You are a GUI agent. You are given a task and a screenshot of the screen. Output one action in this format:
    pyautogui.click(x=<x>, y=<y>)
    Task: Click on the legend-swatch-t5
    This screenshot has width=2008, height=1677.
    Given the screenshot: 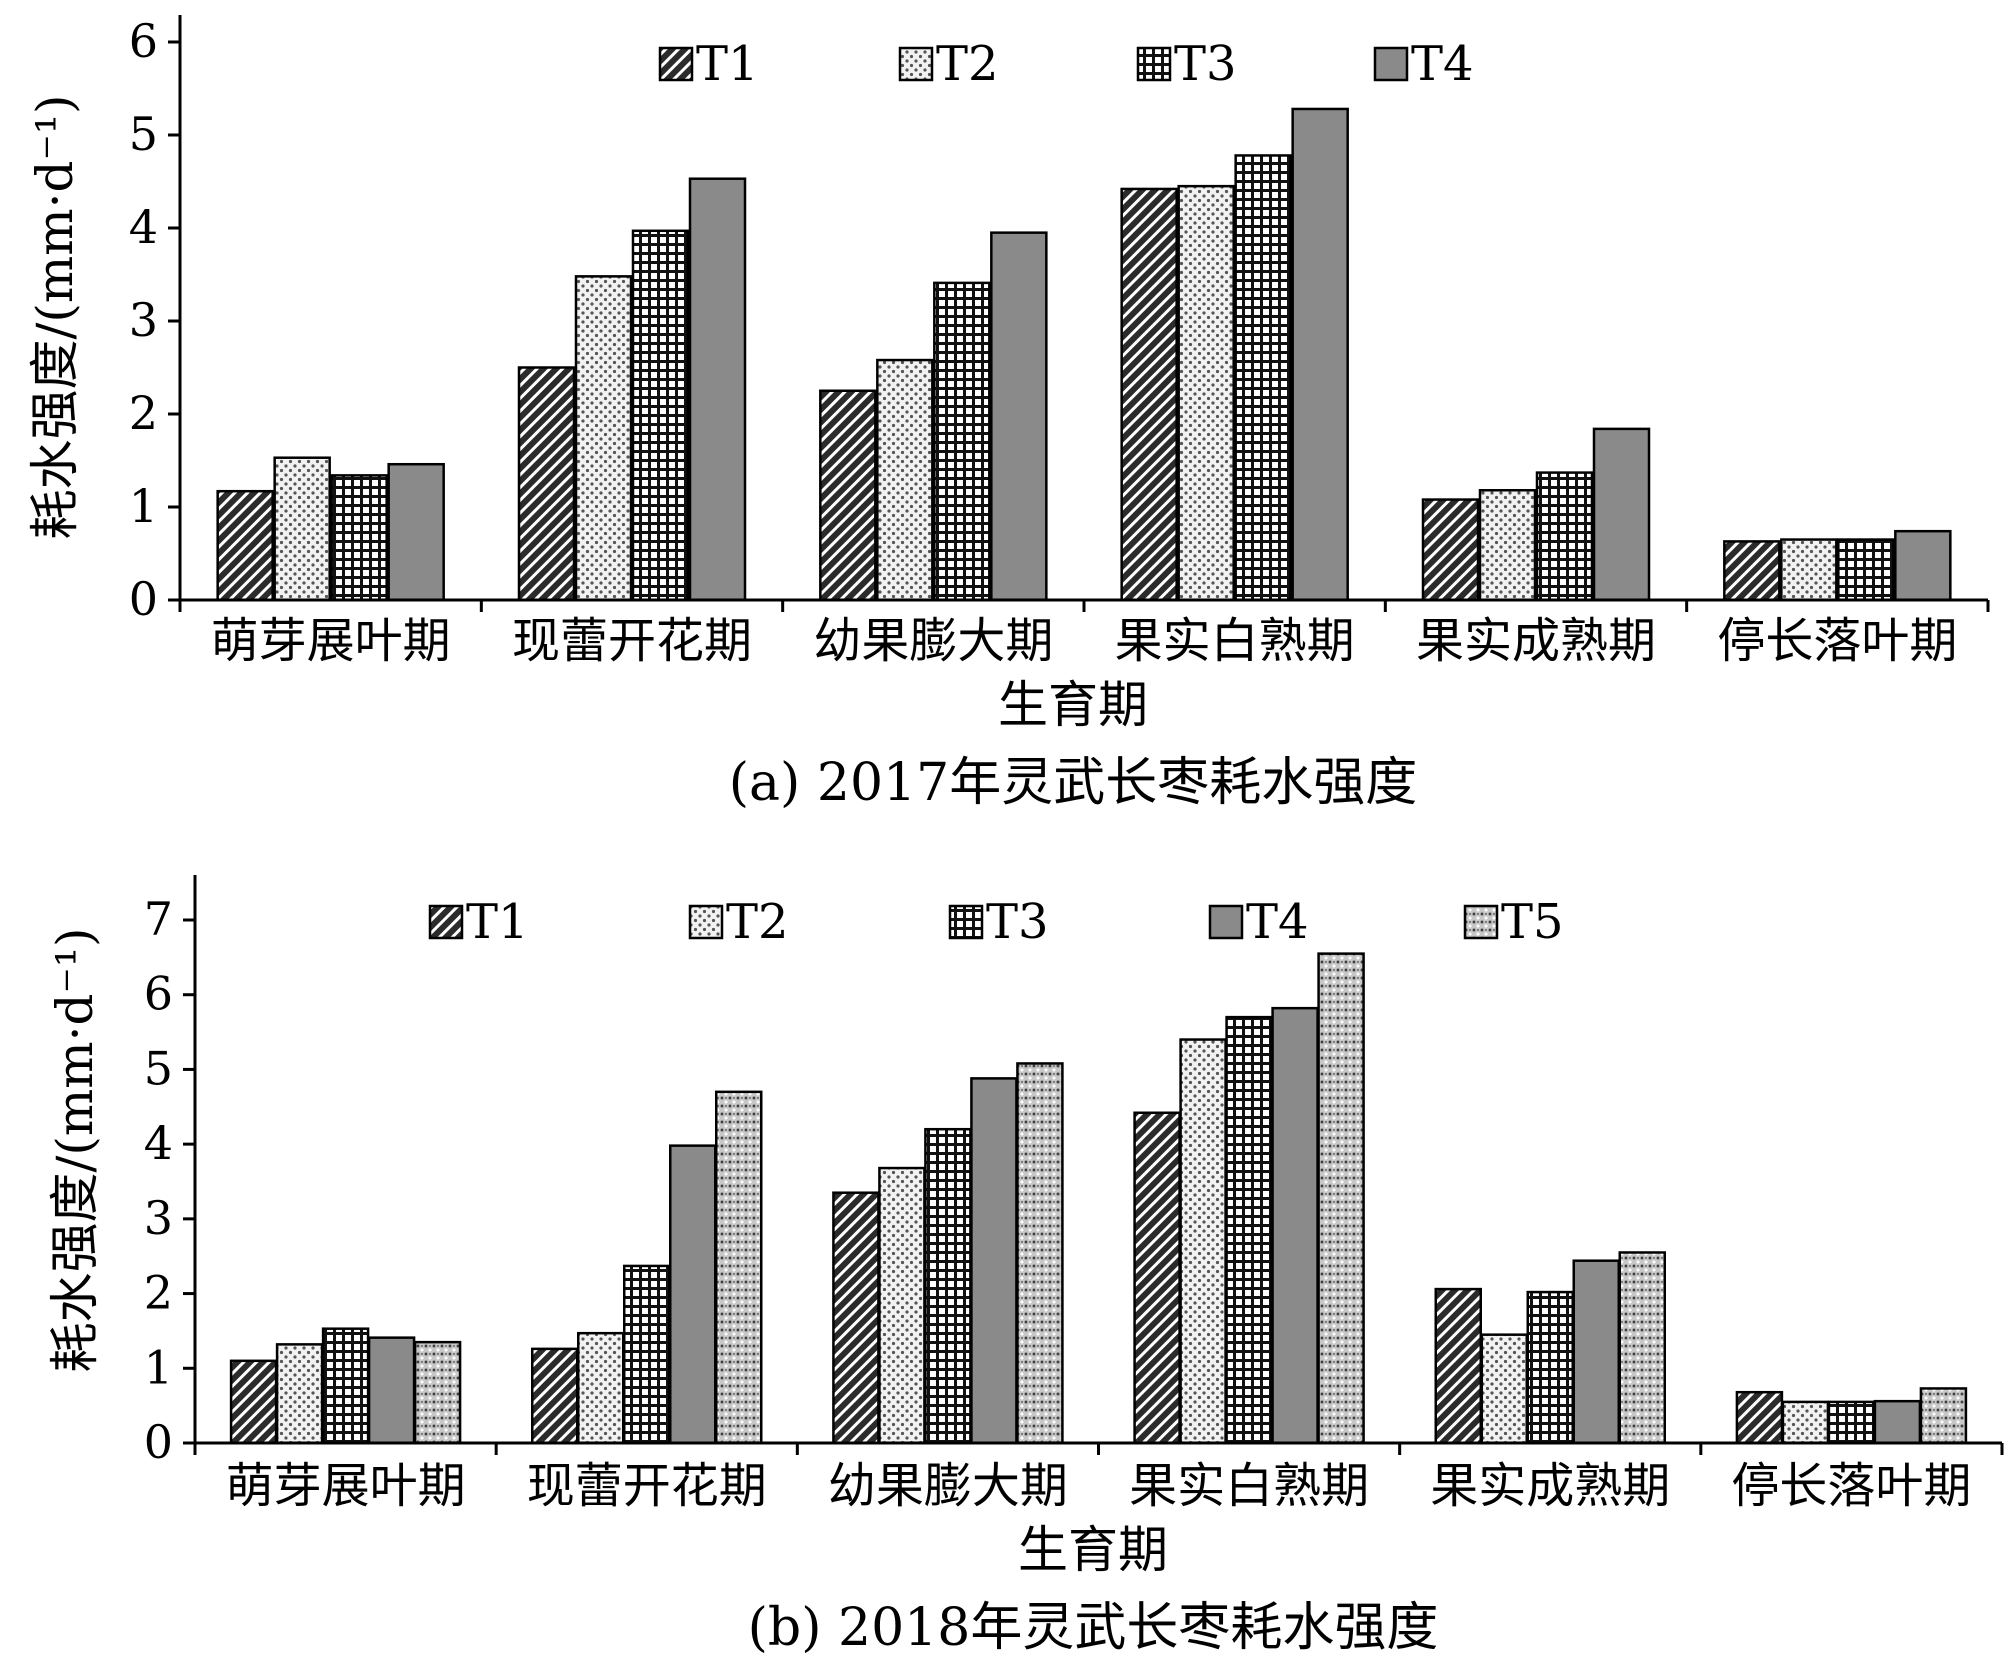 What is the action you would take?
    pyautogui.click(x=1481, y=922)
    